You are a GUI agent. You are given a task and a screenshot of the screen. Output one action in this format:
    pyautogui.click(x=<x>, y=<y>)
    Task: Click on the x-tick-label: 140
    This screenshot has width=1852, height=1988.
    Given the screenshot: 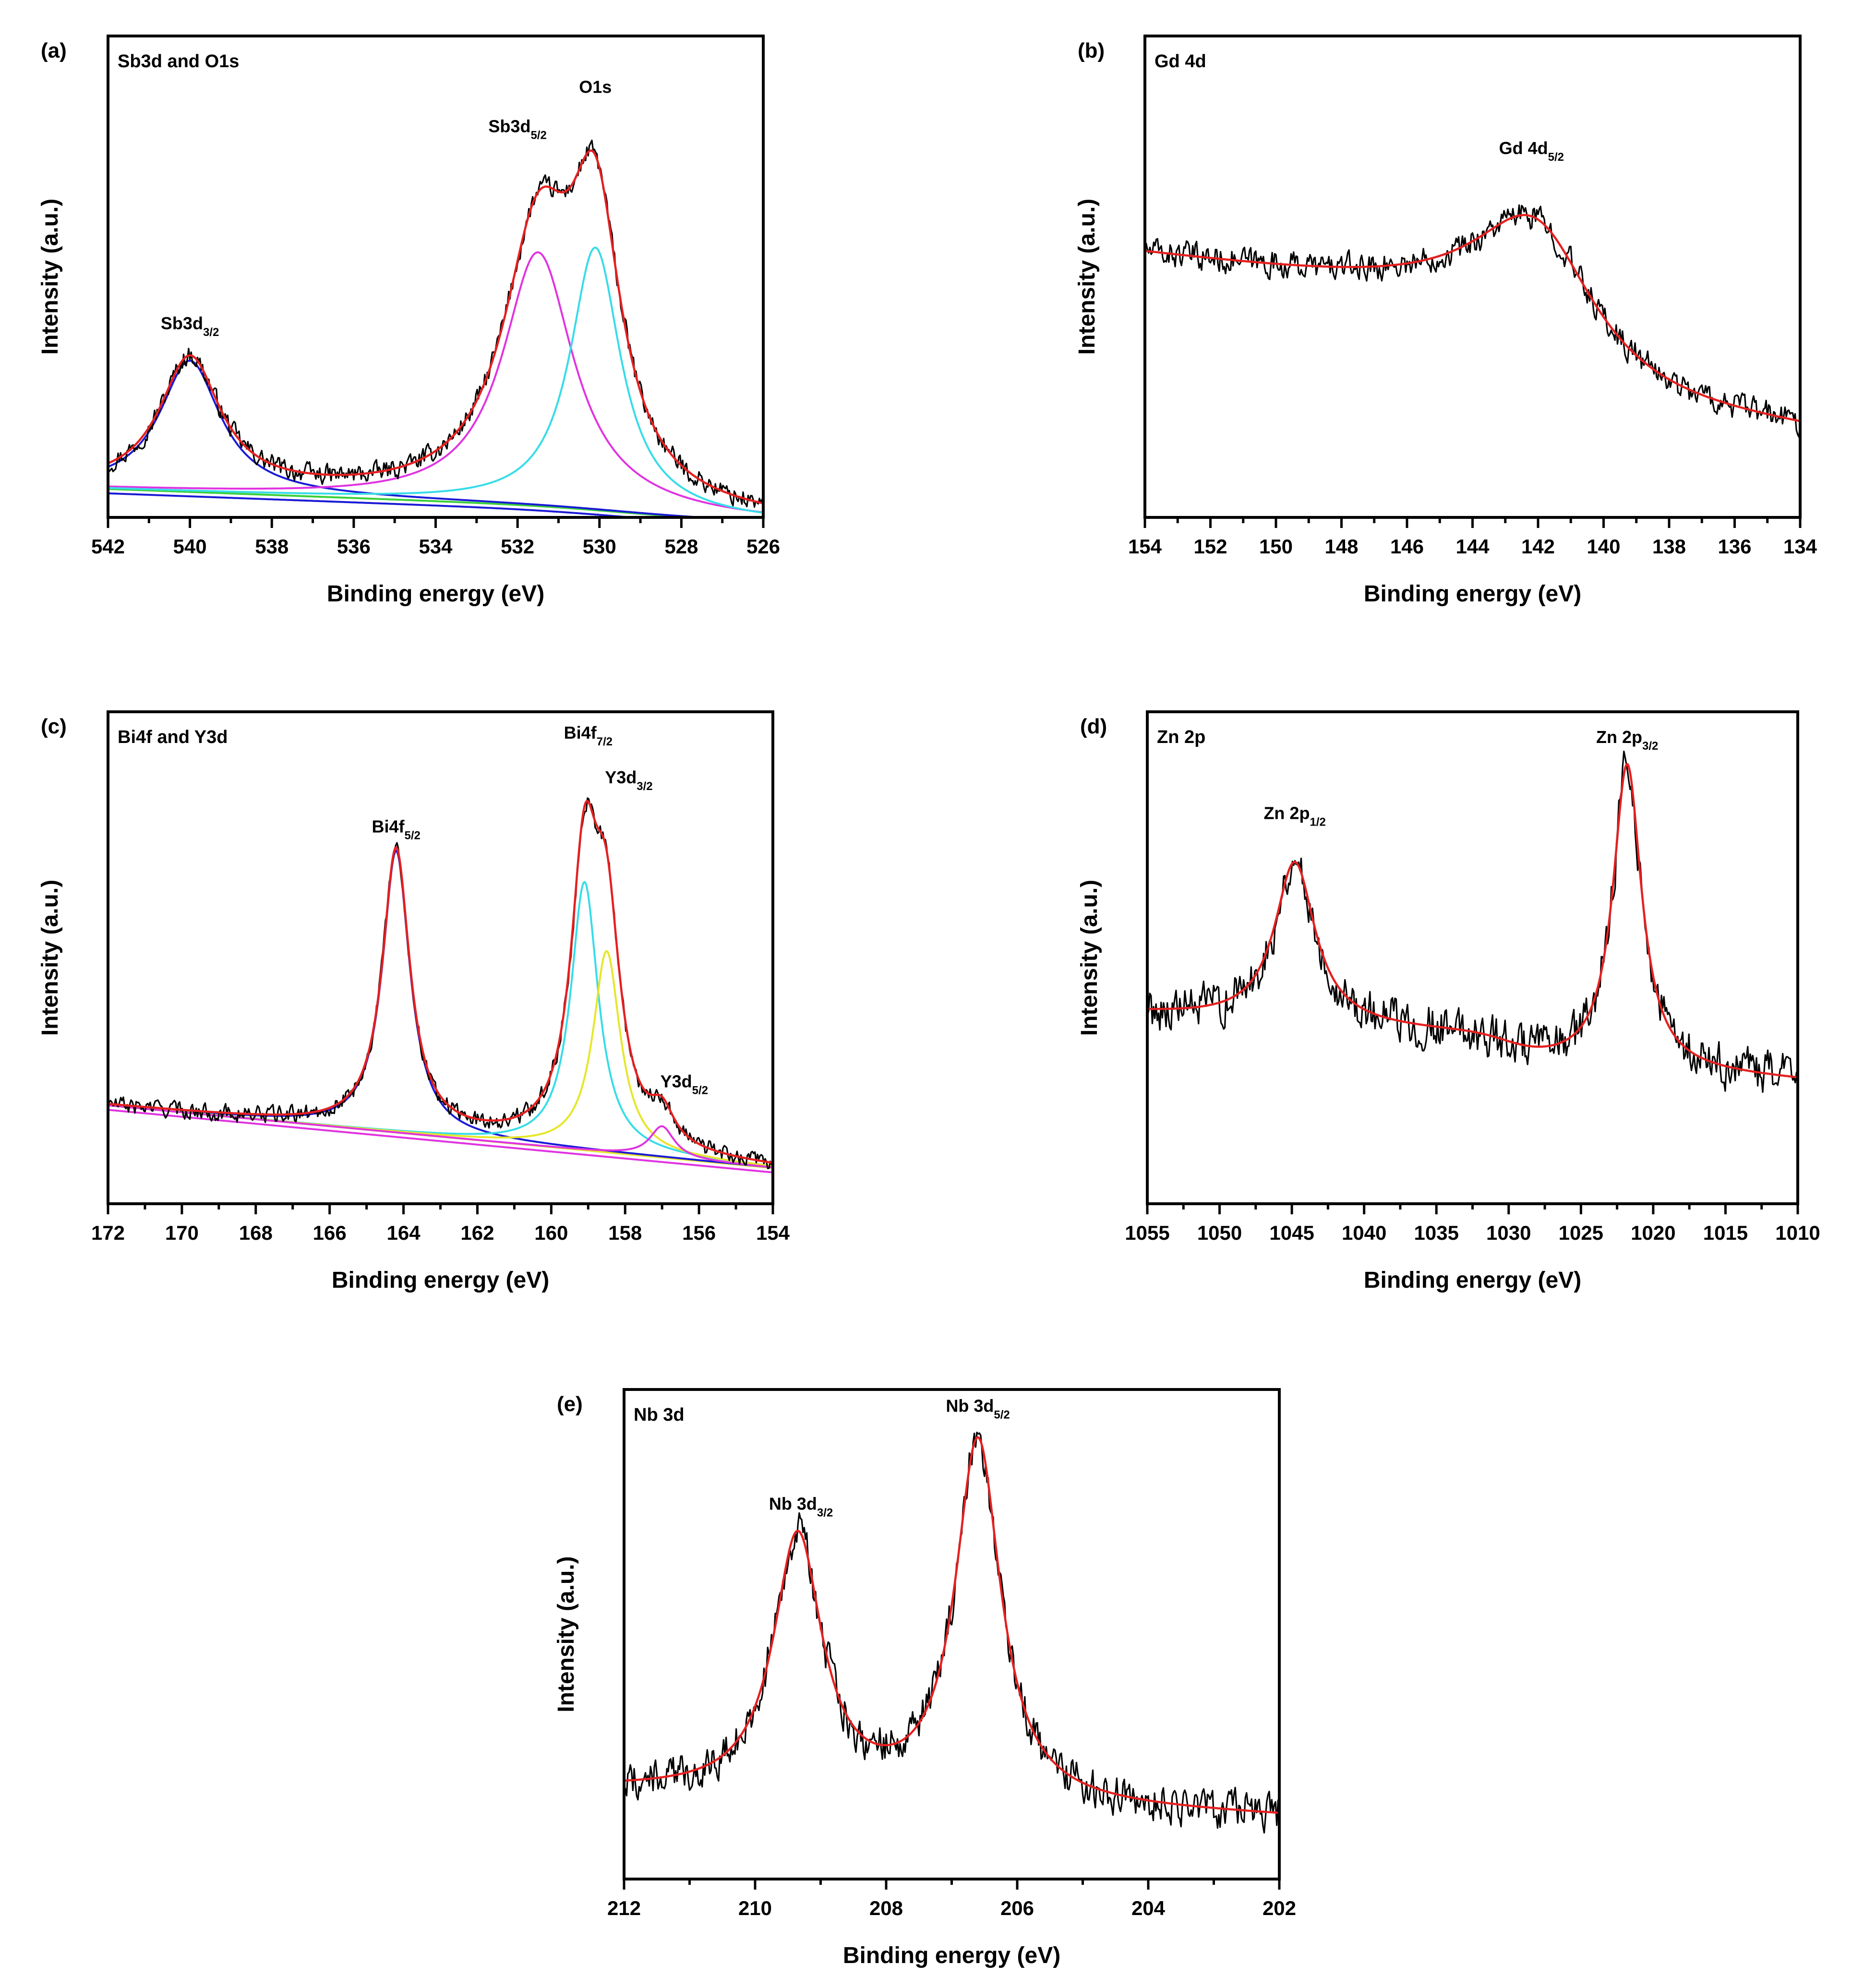 What is the action you would take?
    pyautogui.click(x=1603, y=546)
    